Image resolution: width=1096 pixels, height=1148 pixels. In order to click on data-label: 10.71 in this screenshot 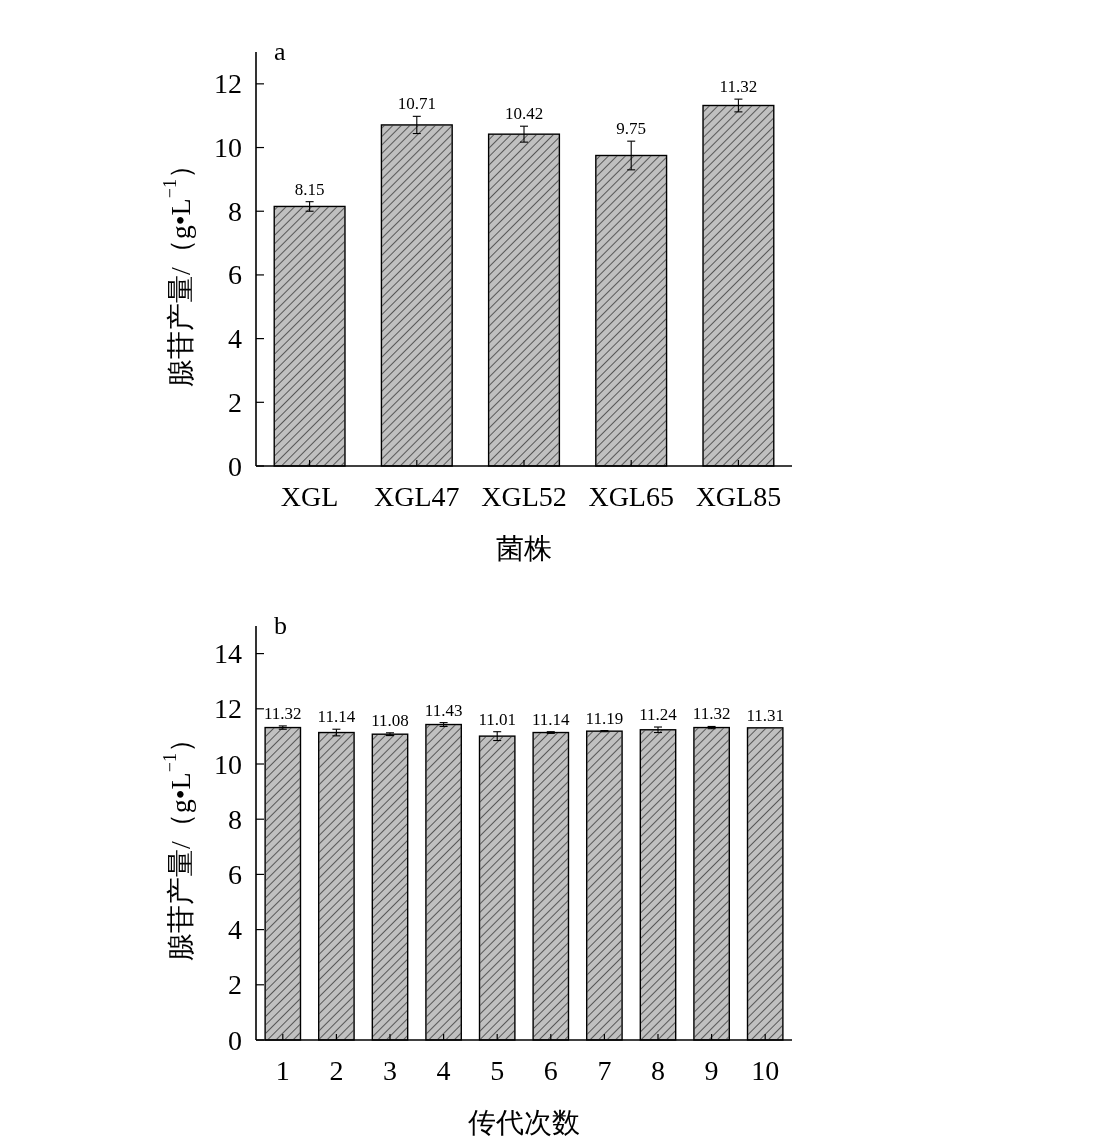, I will do `click(416, 104)`.